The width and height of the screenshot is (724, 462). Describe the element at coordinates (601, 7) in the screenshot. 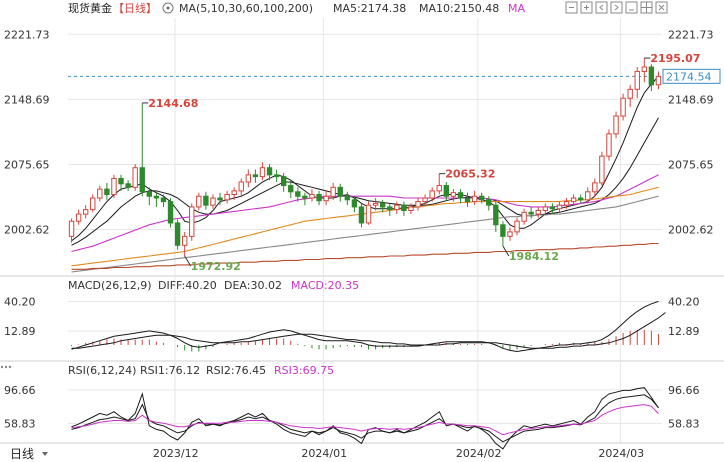

I see `square-left-icon` at that location.